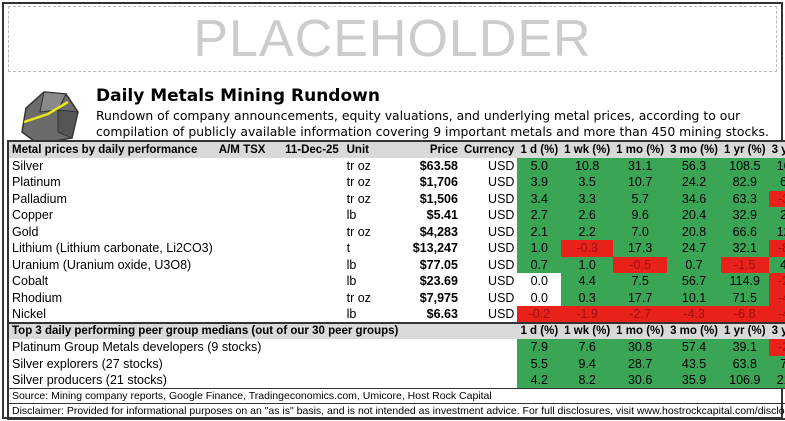 The width and height of the screenshot is (785, 421). I want to click on pct-cell: 62.9, so click(776, 182).